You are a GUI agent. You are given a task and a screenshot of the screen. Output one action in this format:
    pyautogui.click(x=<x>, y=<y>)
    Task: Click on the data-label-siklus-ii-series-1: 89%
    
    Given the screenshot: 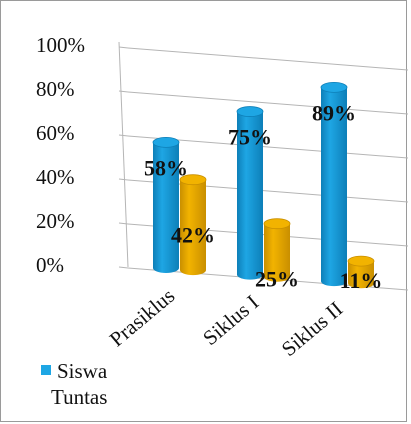 What is the action you would take?
    pyautogui.click(x=334, y=112)
    